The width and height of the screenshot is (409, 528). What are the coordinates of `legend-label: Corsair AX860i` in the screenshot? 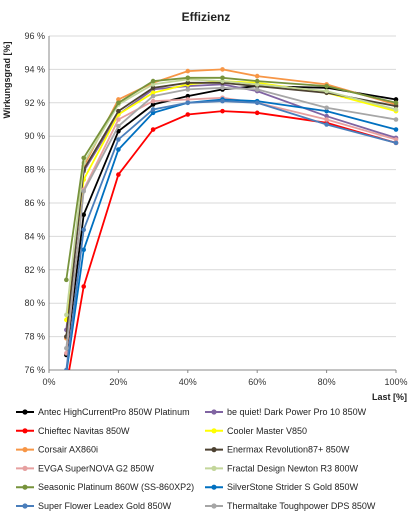 It's located at (68, 450).